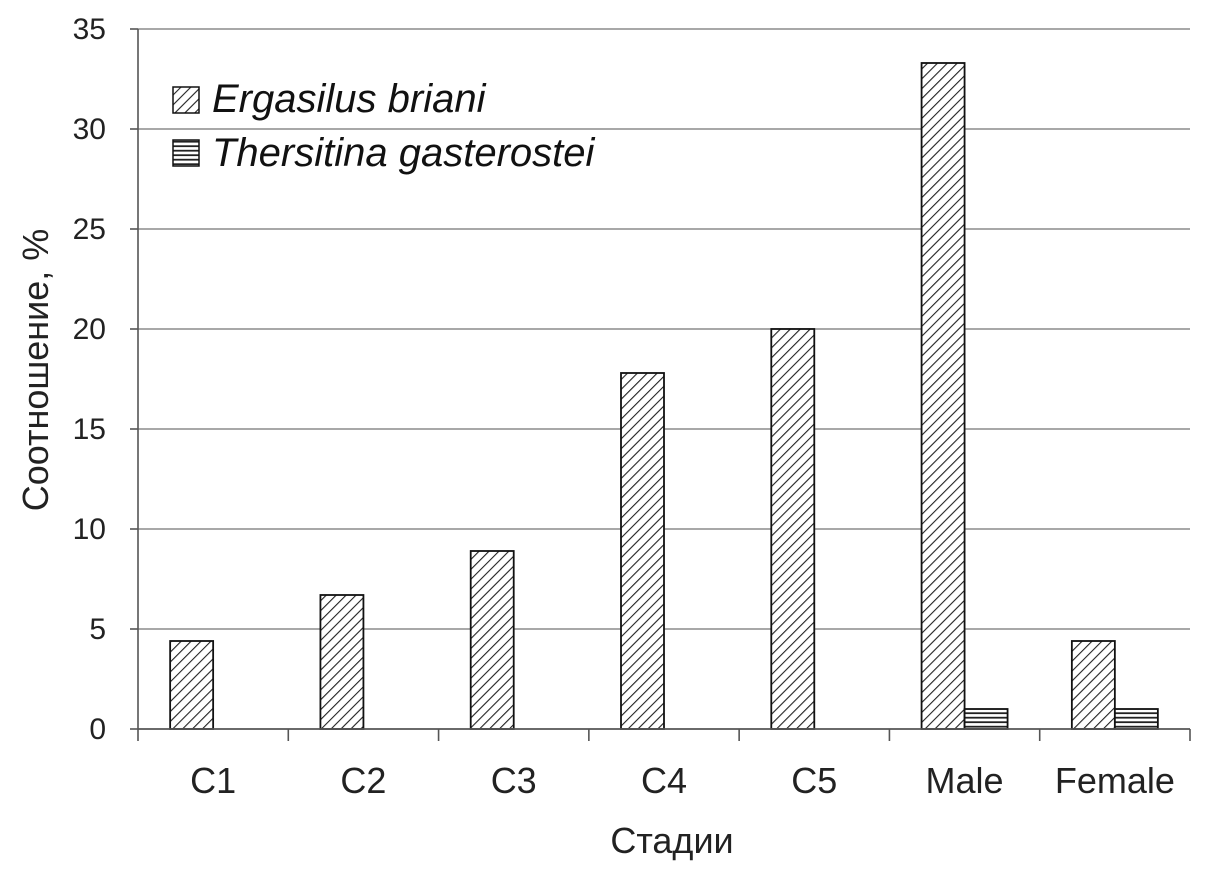  Describe the element at coordinates (943, 396) in the screenshot. I see `bar-ergasilus-male` at that location.